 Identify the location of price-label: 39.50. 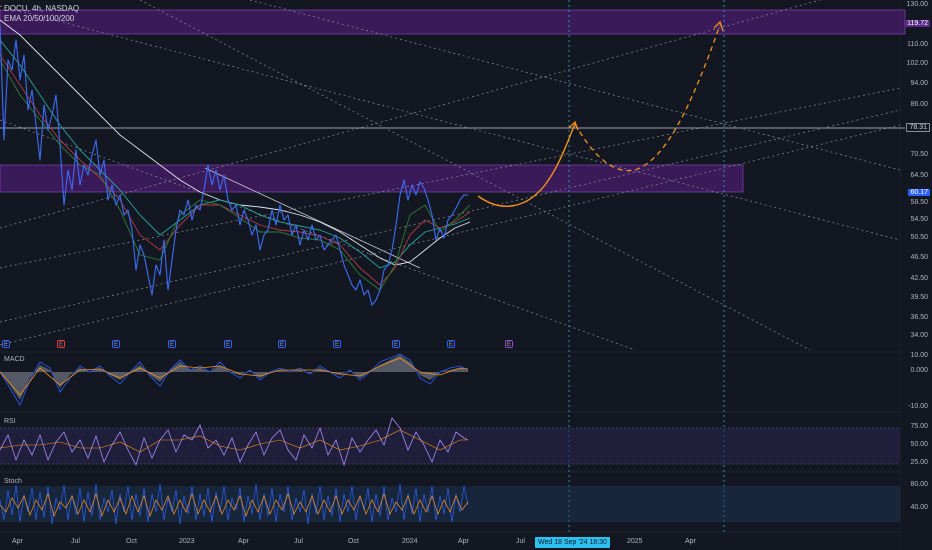
(919, 297).